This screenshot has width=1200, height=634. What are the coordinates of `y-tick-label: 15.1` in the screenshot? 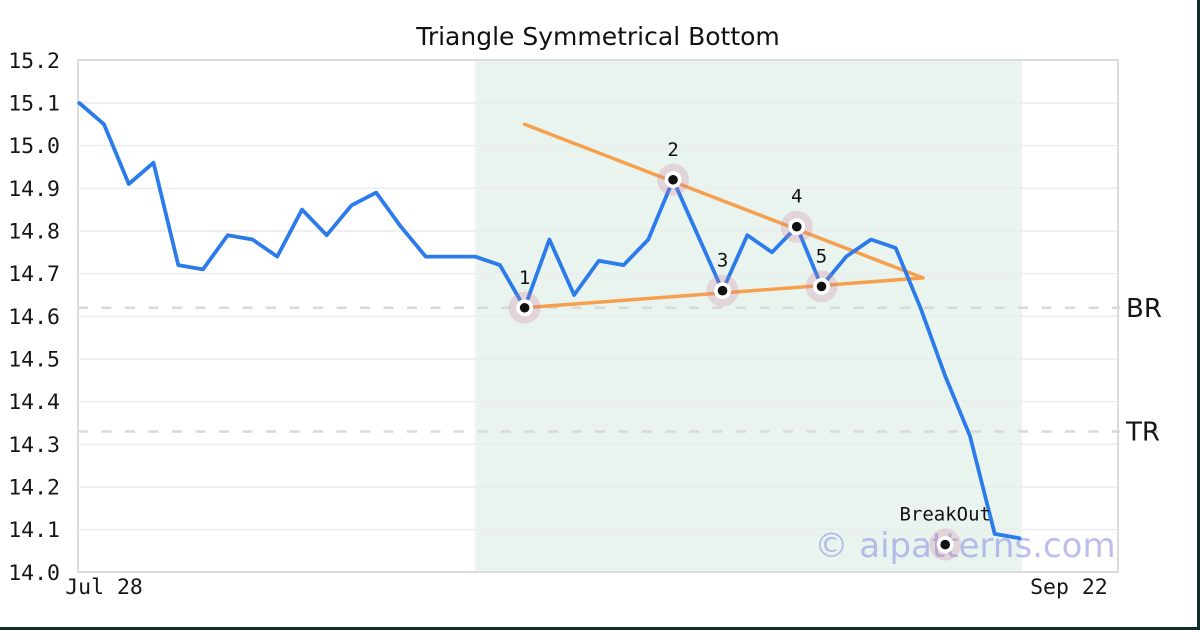 It's located at (34, 103).